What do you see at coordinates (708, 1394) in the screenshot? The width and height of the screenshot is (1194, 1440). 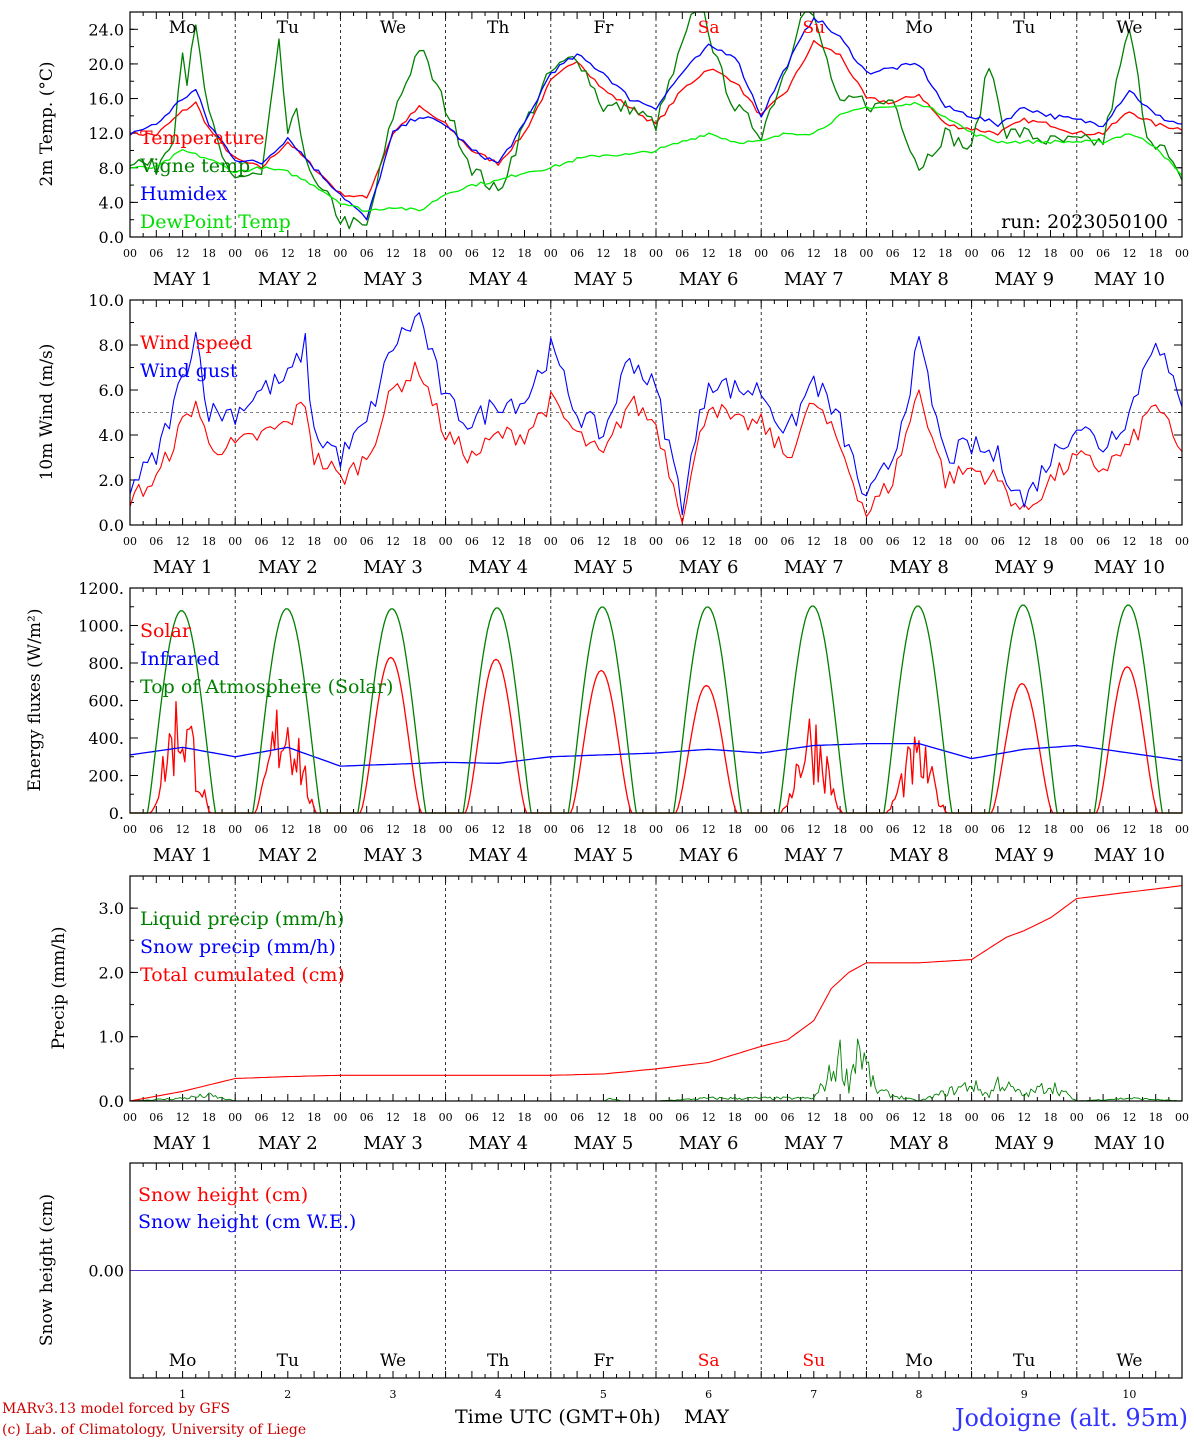 I see `day-number-label: 6` at bounding box center [708, 1394].